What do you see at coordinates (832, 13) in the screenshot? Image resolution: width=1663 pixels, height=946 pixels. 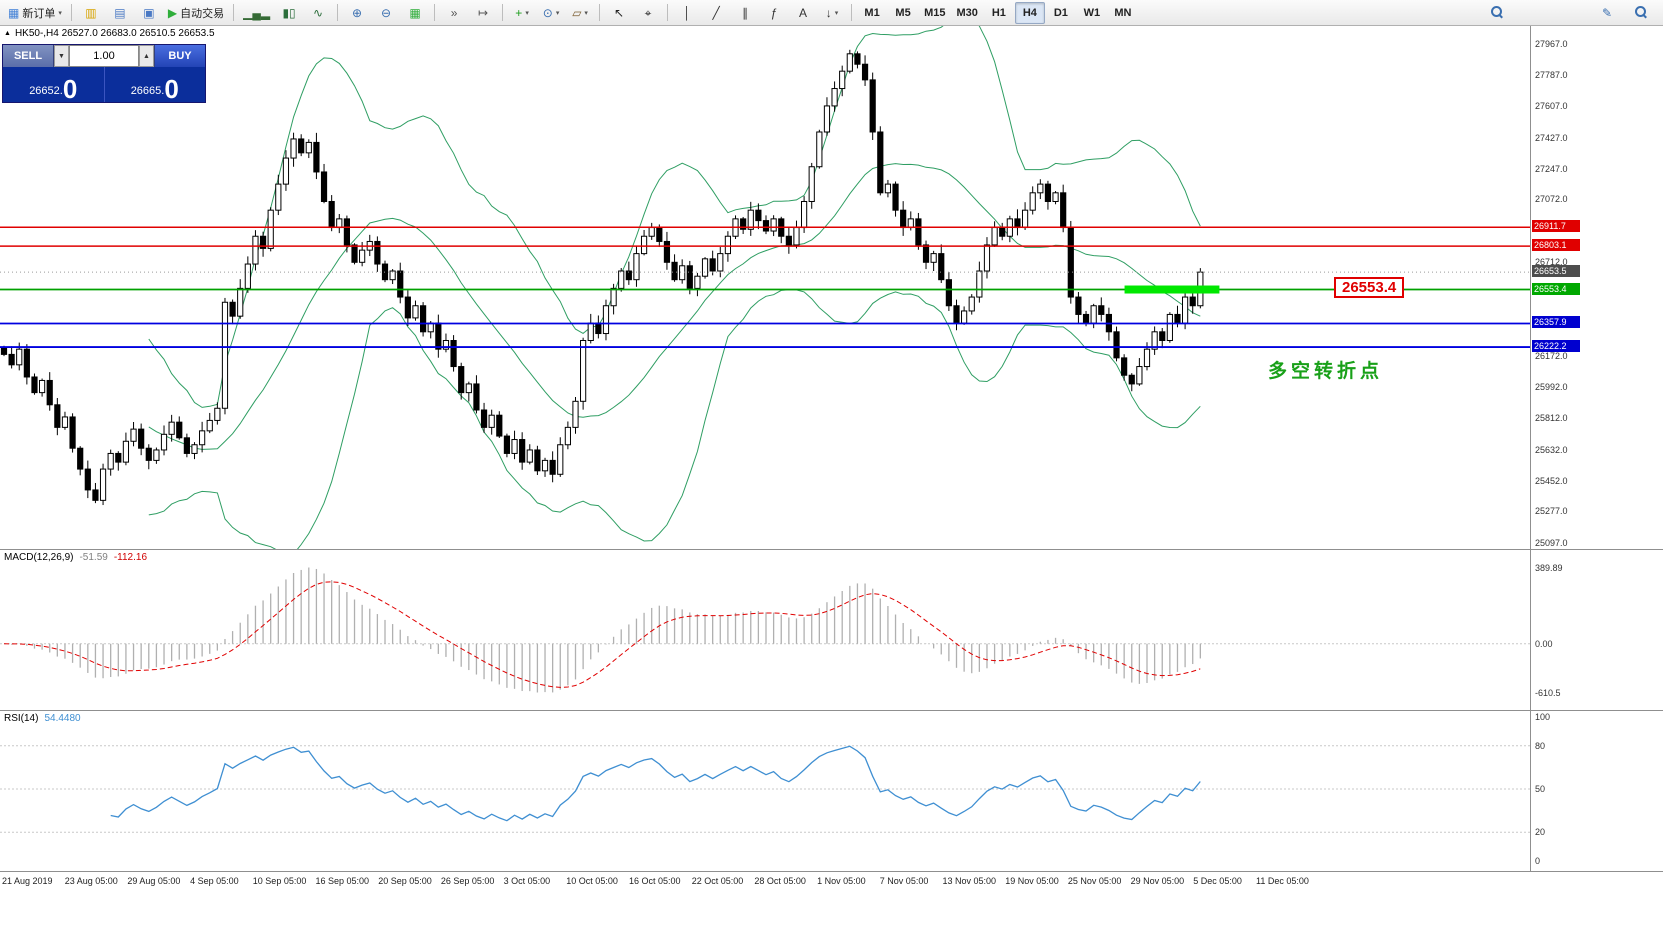 I see `arrows-tool: ↓ ▾` at bounding box center [832, 13].